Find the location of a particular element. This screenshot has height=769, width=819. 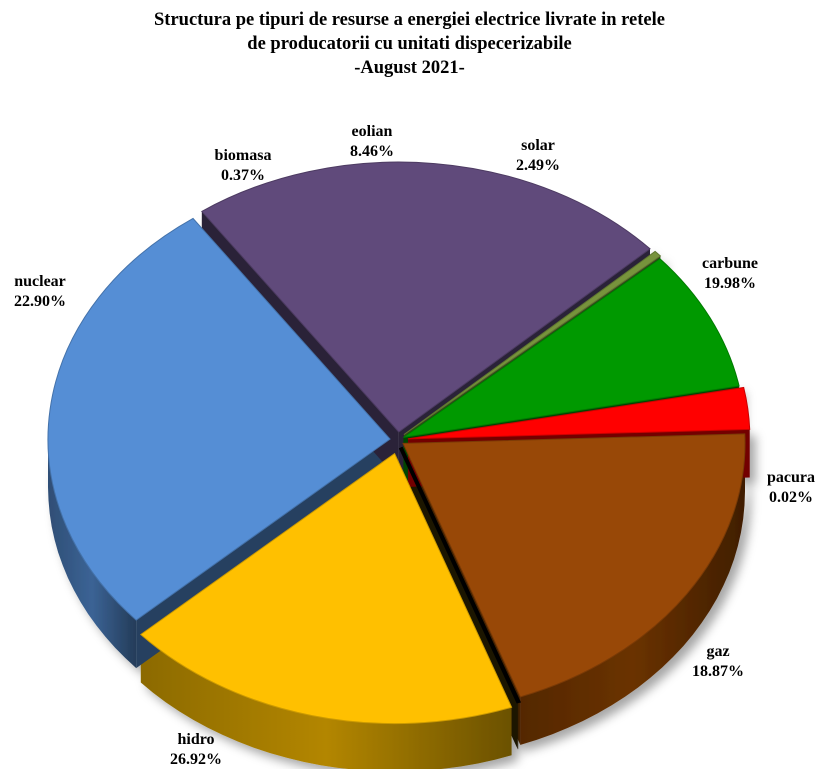

slice-label-value-pacura: 0.02% is located at coordinates (791, 497).